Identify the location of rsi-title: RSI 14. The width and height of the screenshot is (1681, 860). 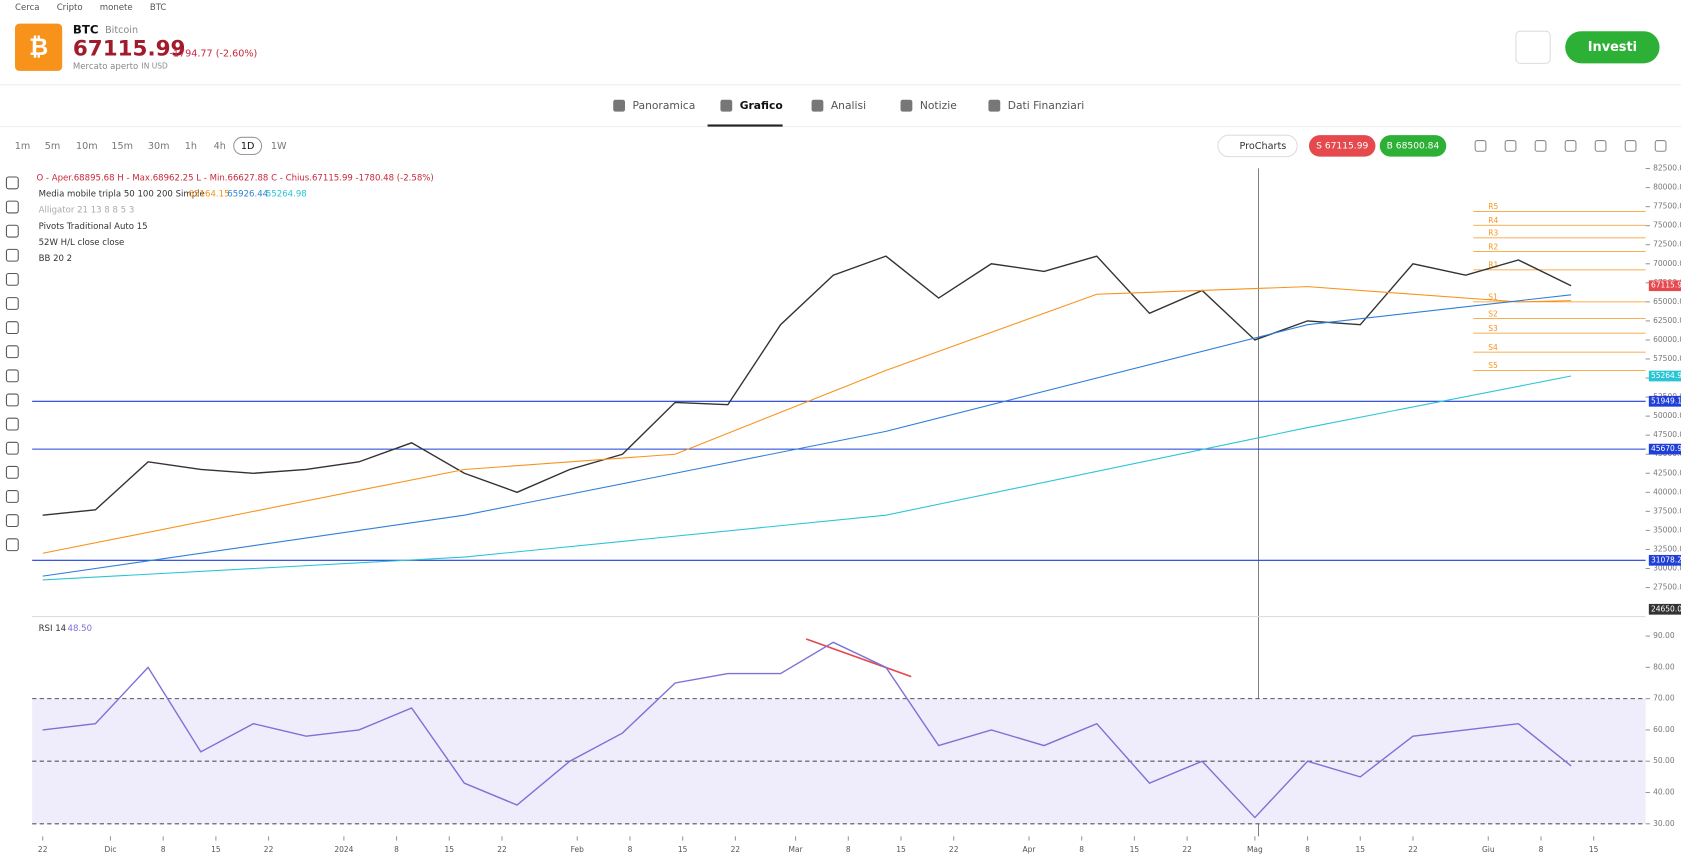
(53, 629).